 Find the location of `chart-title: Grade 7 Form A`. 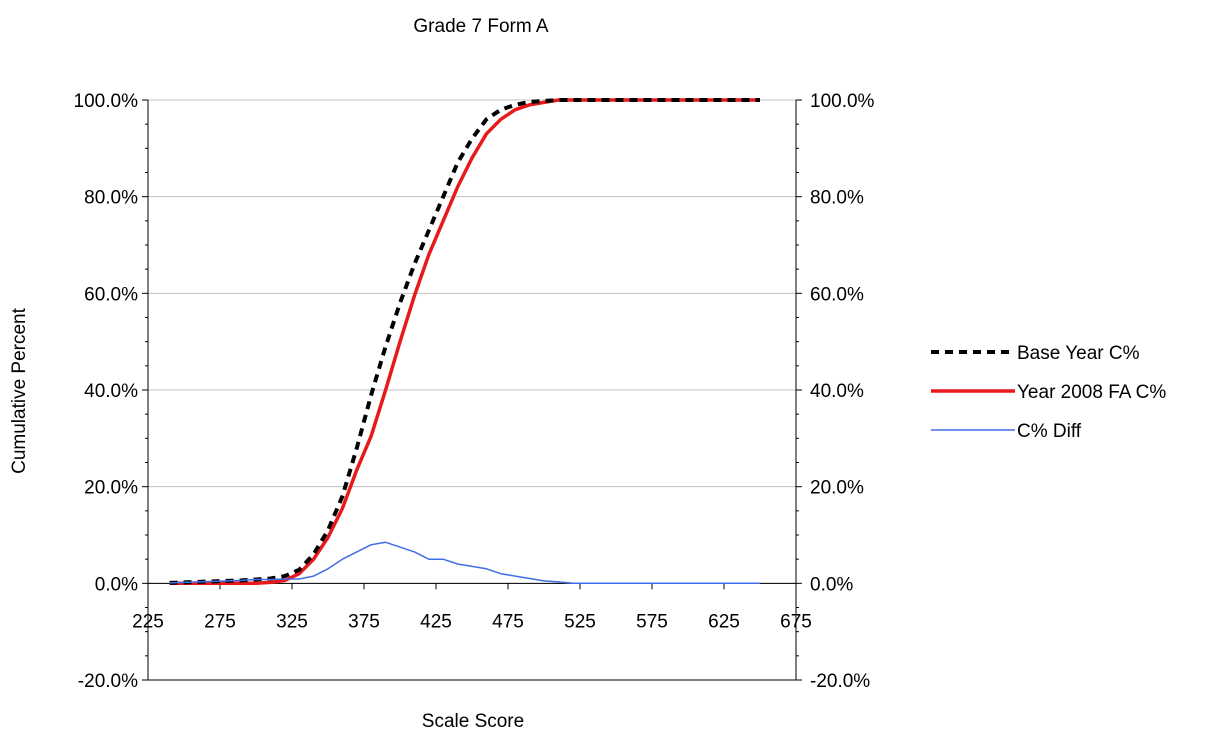

chart-title: Grade 7 Form A is located at coordinates (480, 26).